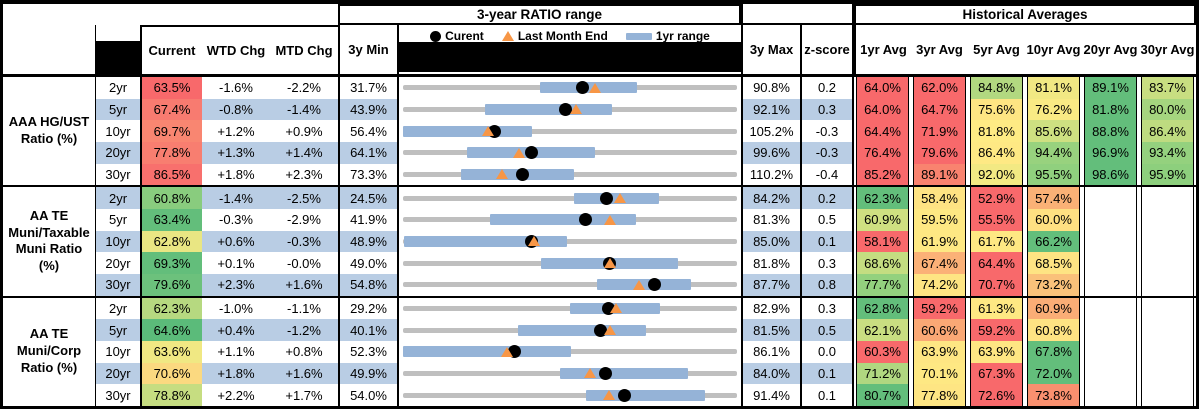  I want to click on cell-avg: 79.6%, so click(939, 152).